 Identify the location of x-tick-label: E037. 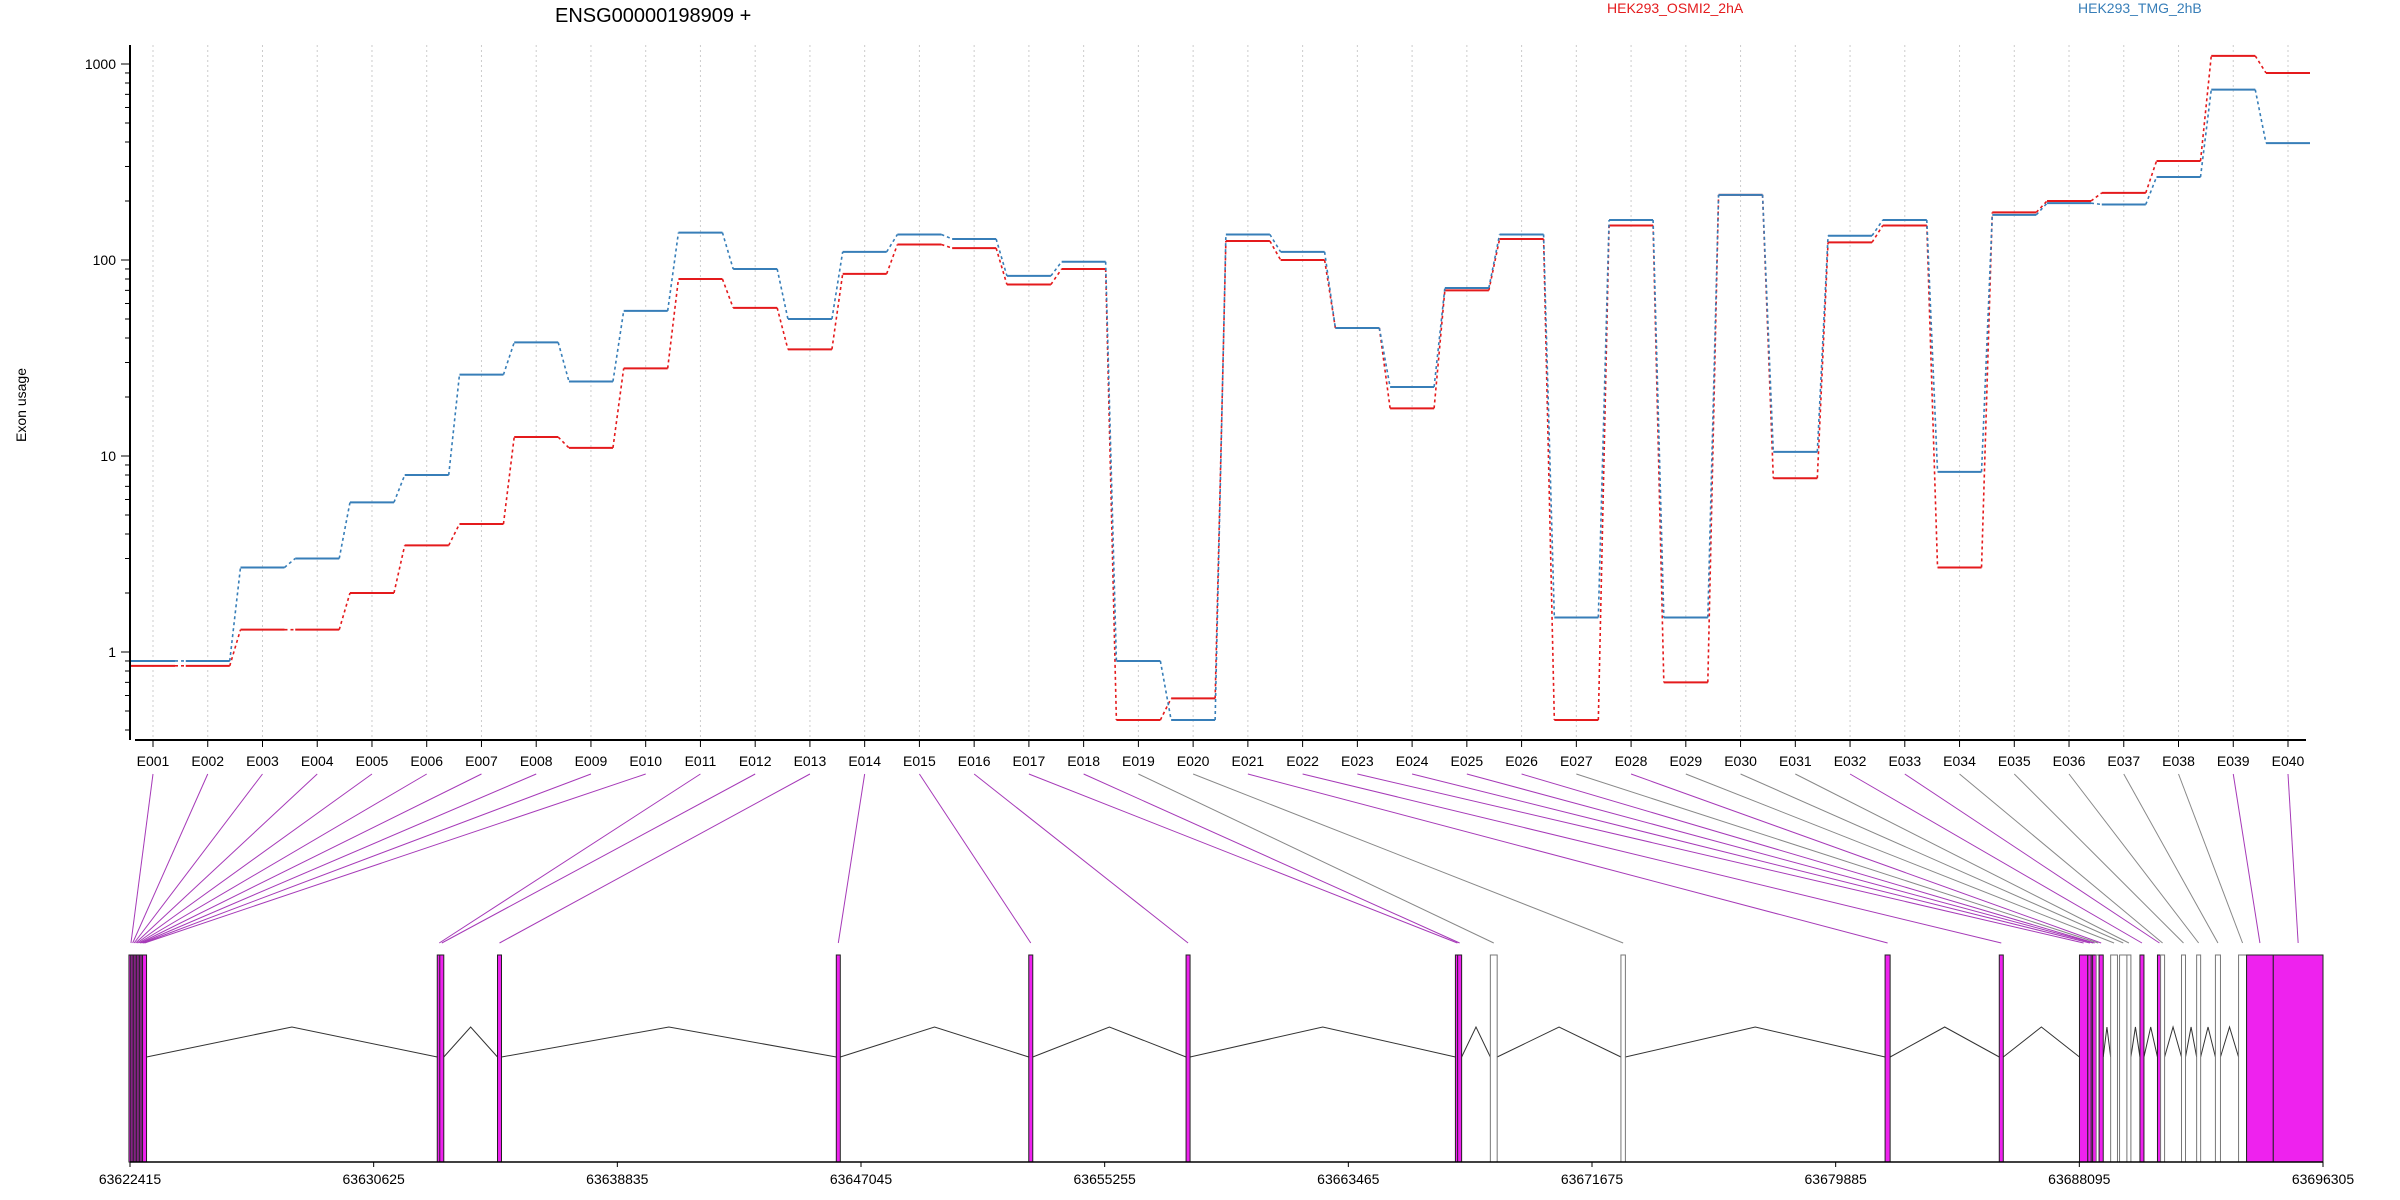
(2123, 761).